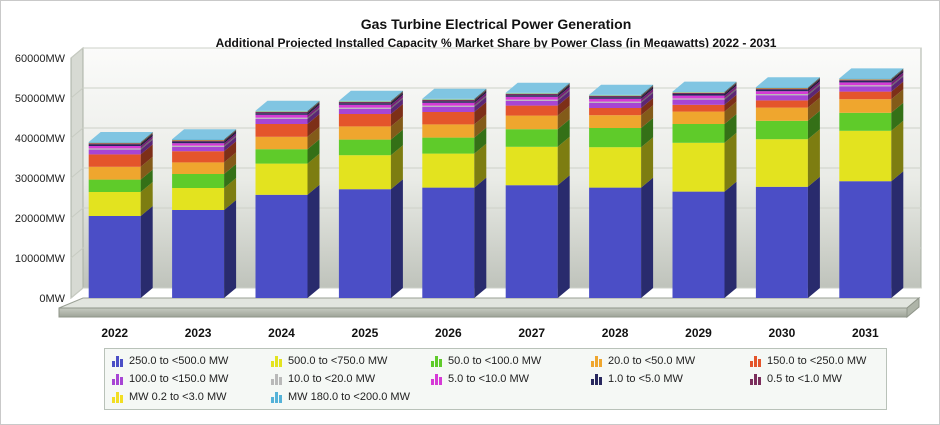  I want to click on chart-floor-side, so click(913, 307).